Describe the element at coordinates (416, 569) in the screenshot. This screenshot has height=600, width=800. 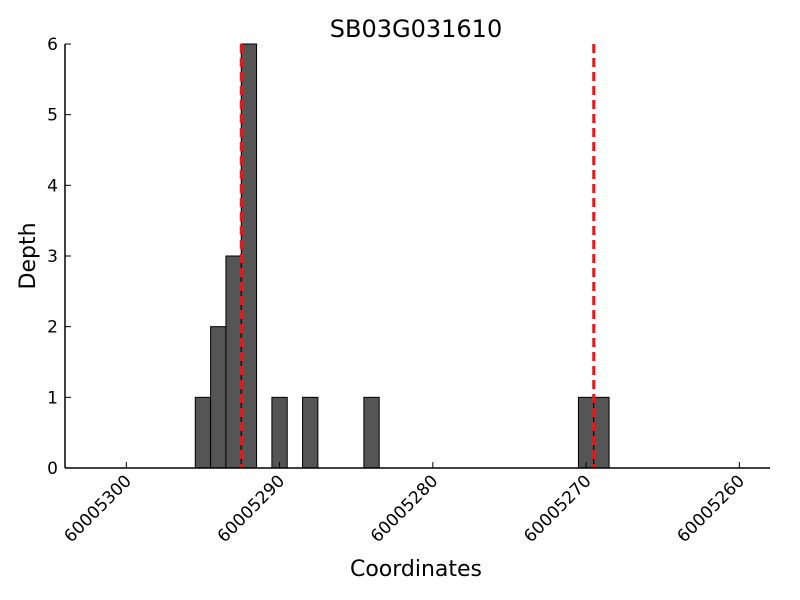
I see `x-axis-label: Coordinates` at that location.